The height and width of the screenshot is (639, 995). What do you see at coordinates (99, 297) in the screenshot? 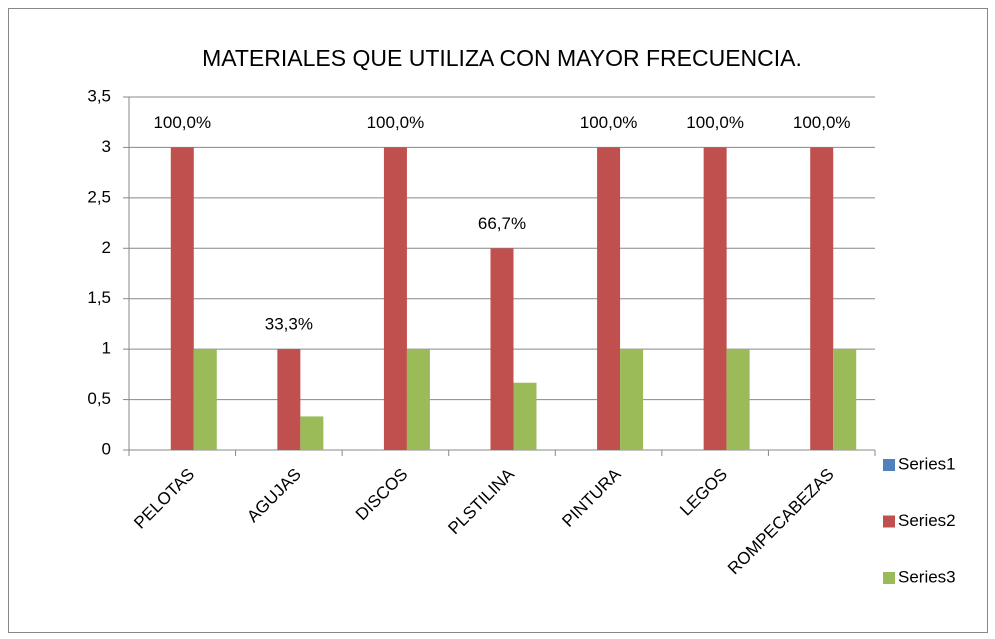
I see `y-tick-label: 1,5` at bounding box center [99, 297].